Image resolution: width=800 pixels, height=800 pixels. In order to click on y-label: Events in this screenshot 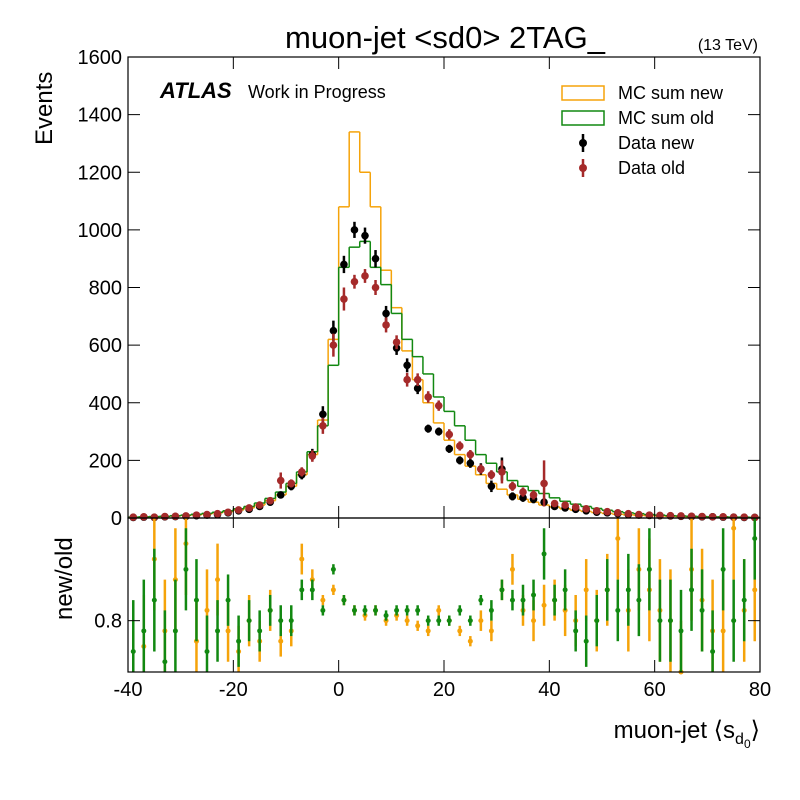, I will do `click(44, 108)`.